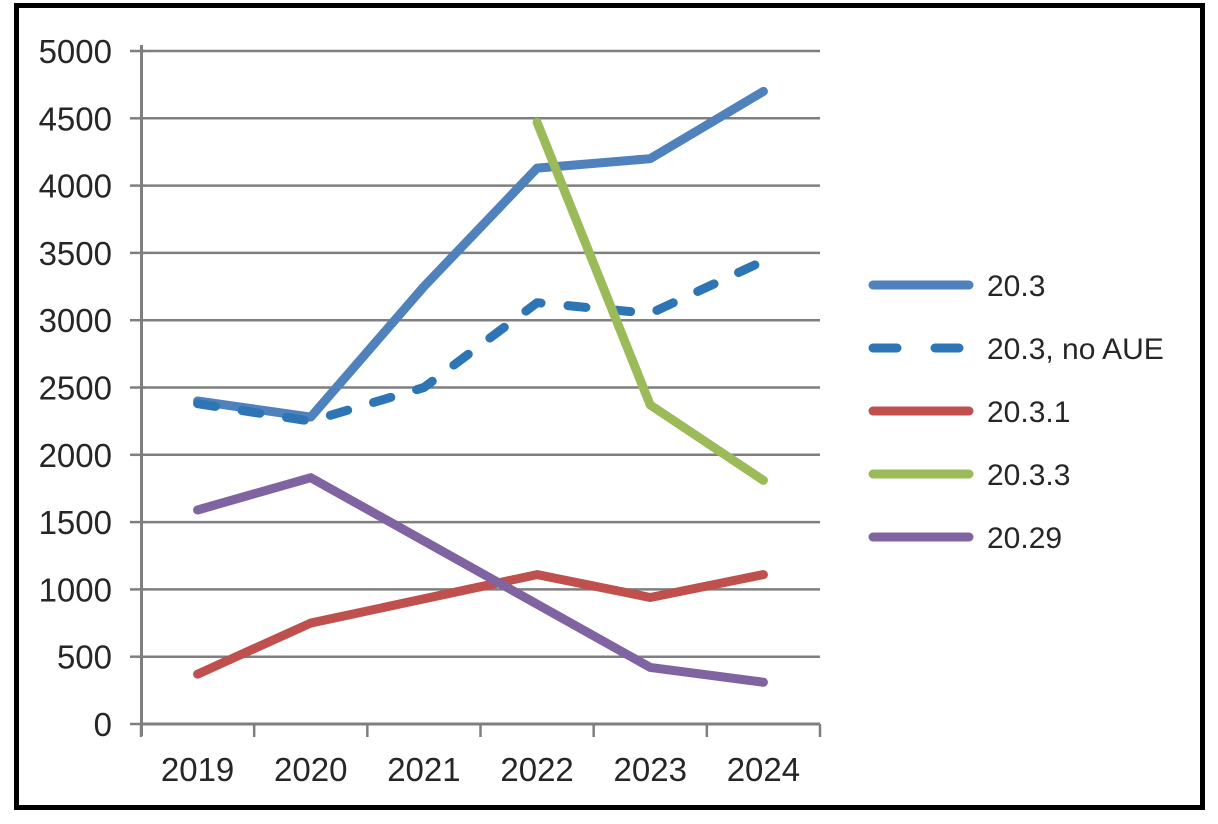 The image size is (1218, 824). What do you see at coordinates (1028, 475) in the screenshot?
I see `legend-label: 20.3.3` at bounding box center [1028, 475].